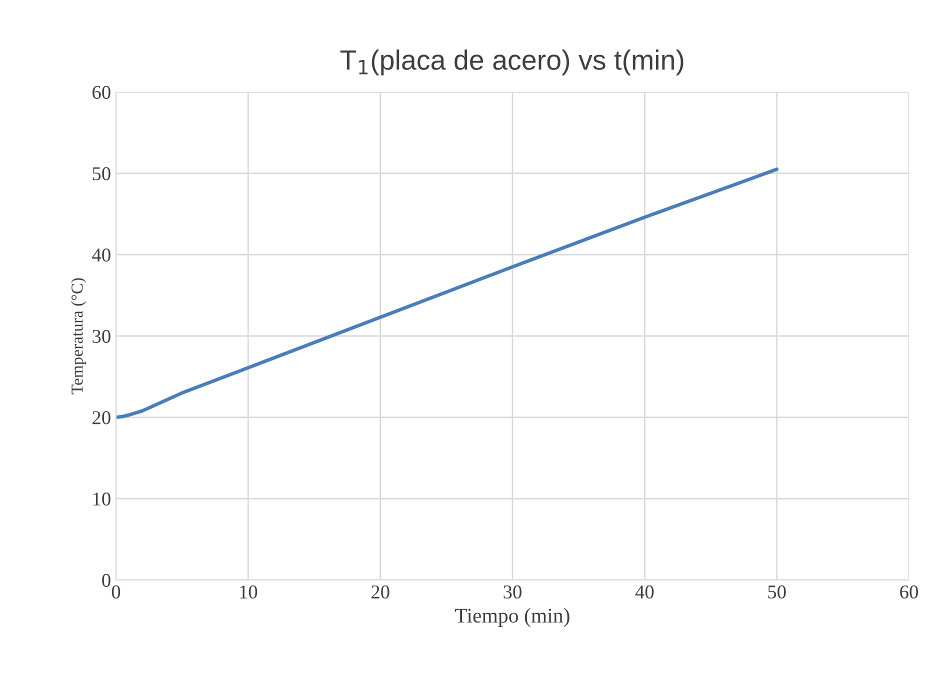 The width and height of the screenshot is (938, 685). What do you see at coordinates (116, 592) in the screenshot?
I see `x-tick-label: 0` at bounding box center [116, 592].